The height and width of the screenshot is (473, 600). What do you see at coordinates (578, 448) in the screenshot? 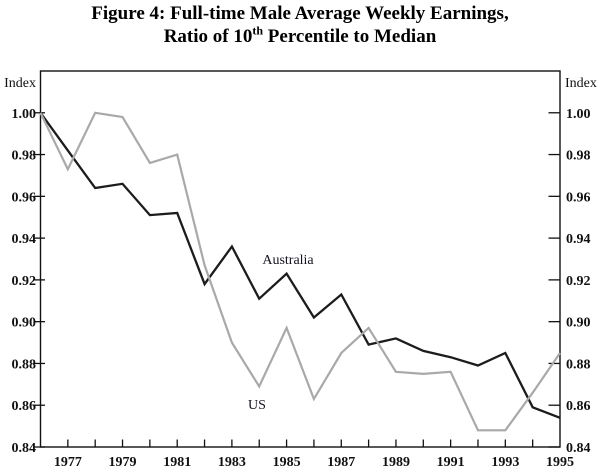
I see `y-tick-label-right: 0.84` at bounding box center [578, 448].